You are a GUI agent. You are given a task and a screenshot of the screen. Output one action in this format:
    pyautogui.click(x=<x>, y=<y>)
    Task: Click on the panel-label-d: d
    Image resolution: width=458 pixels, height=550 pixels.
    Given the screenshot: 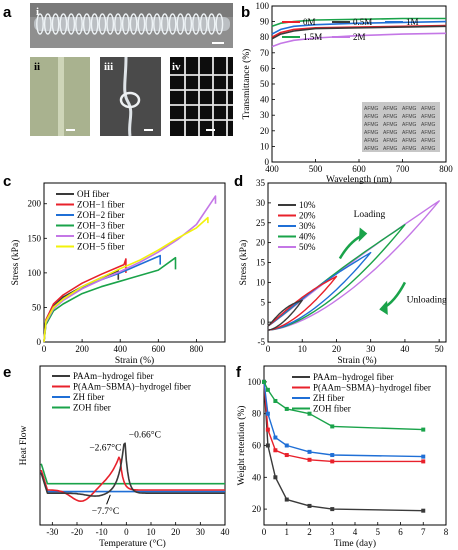 What is the action you would take?
    pyautogui.click(x=238, y=181)
    